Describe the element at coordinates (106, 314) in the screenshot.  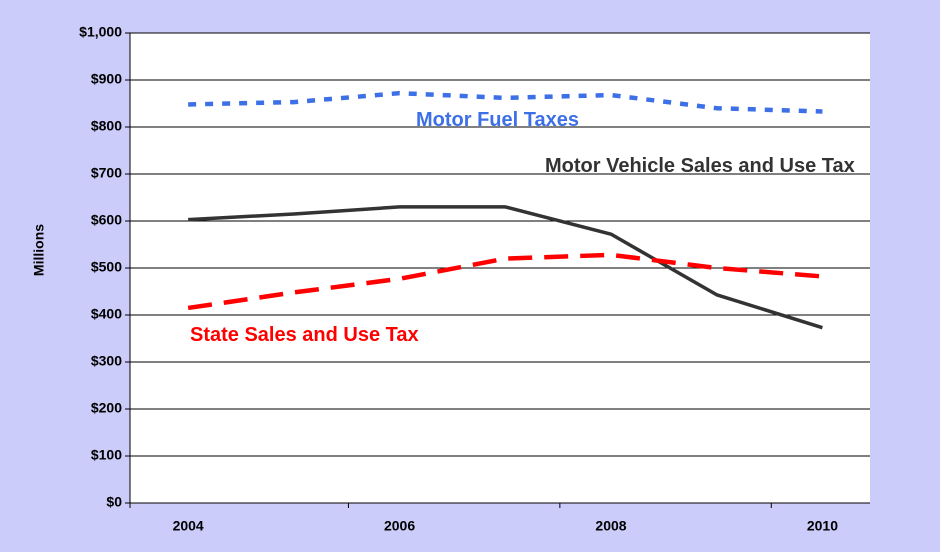
I see `y-tick-label: $400` at that location.